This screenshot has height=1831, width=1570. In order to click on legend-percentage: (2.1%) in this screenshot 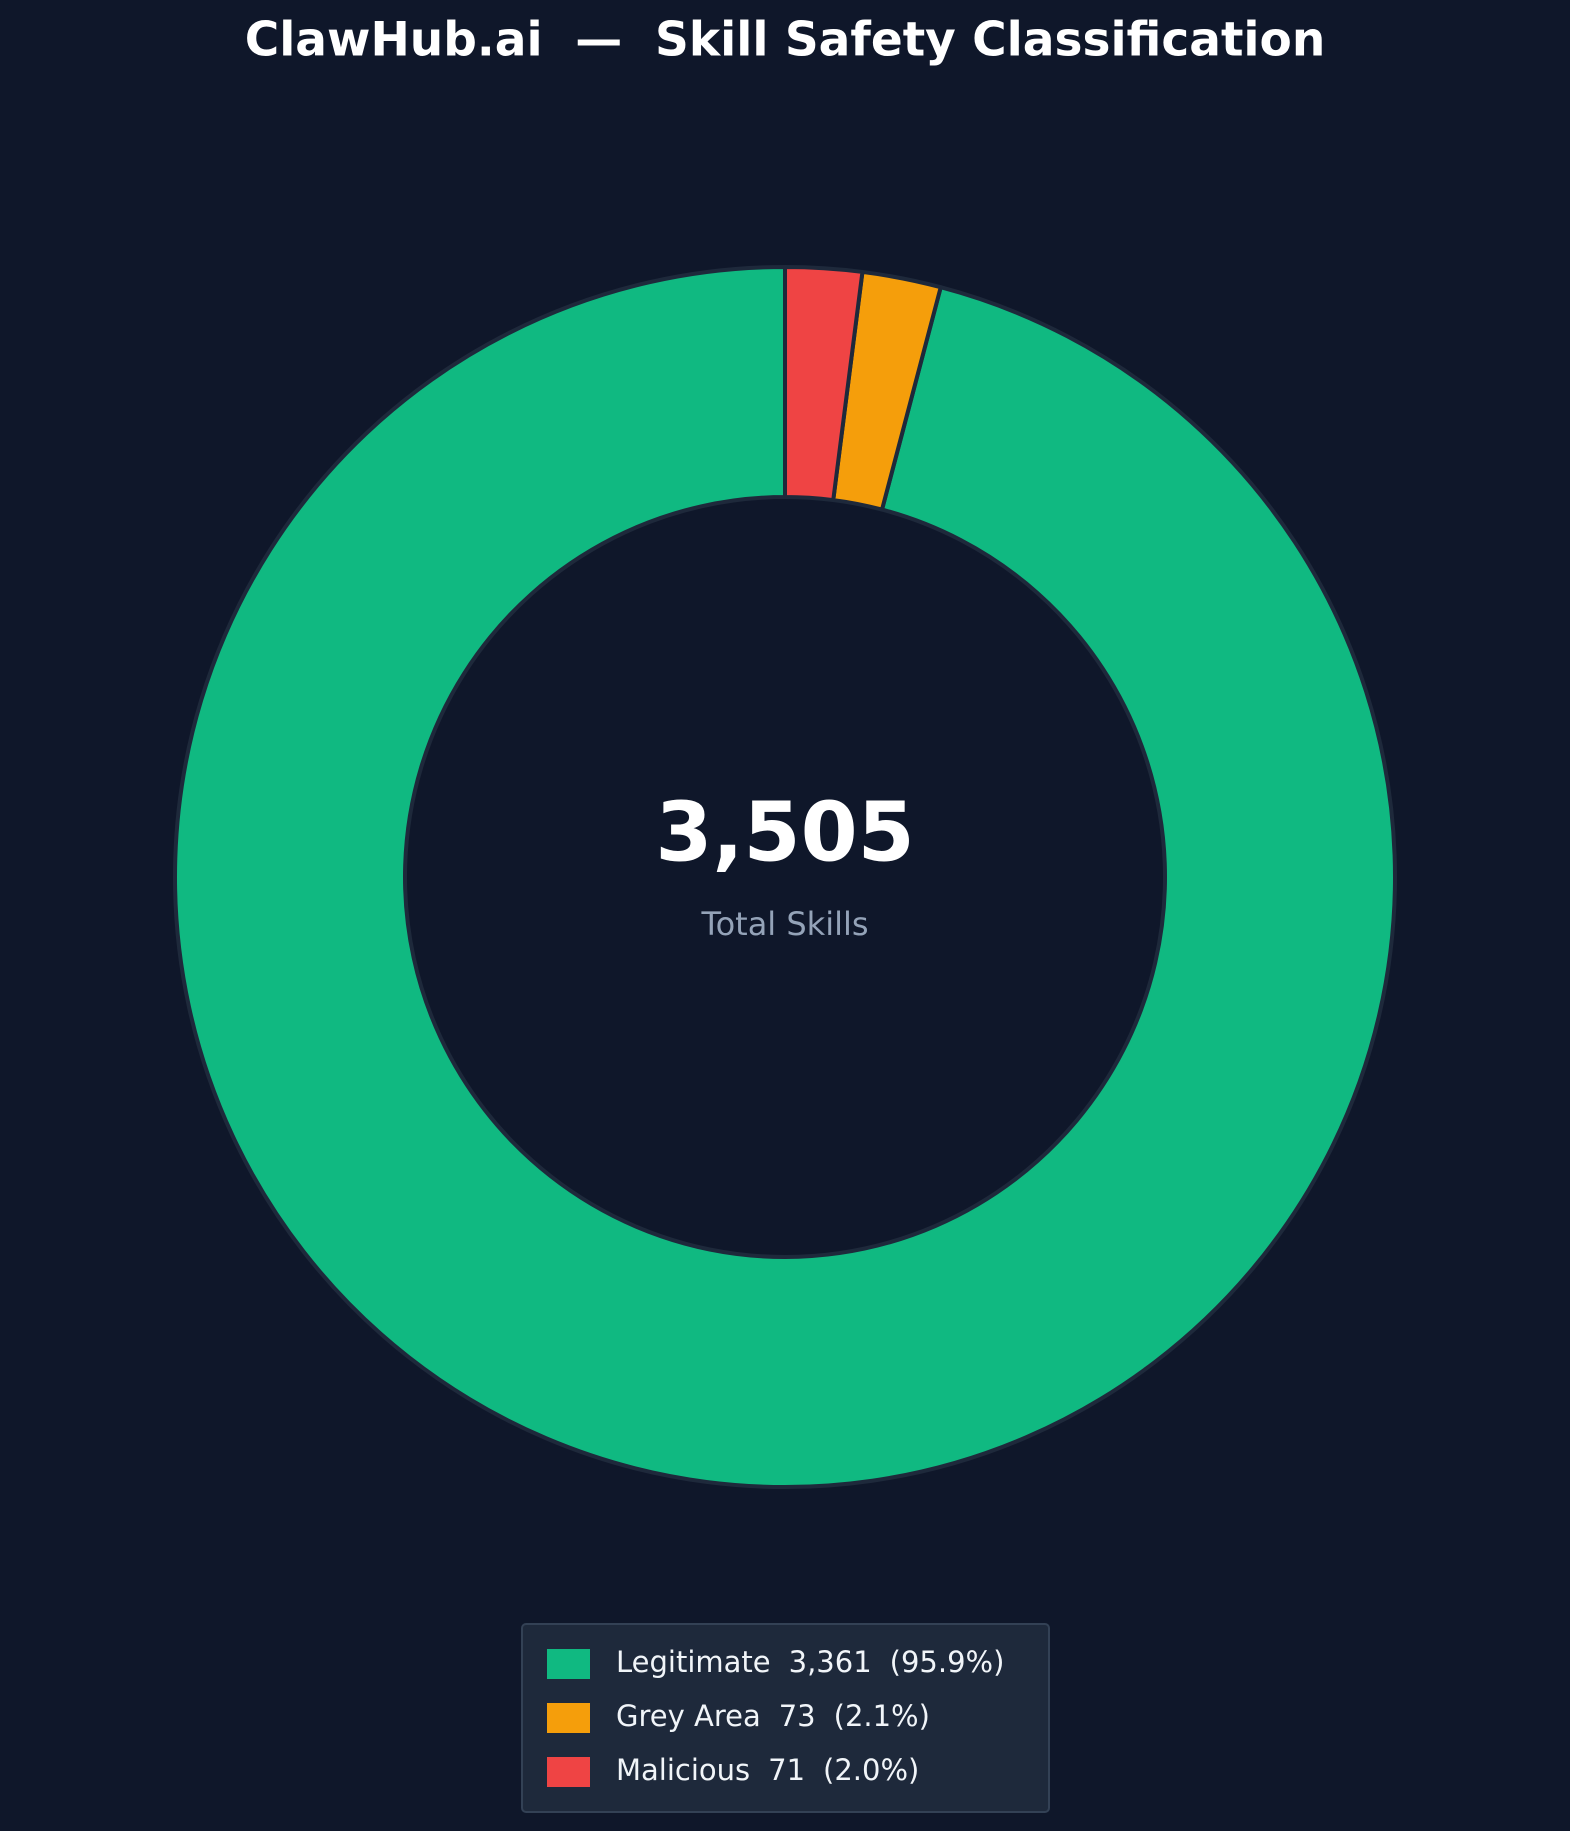, I will do `click(882, 1716)`.